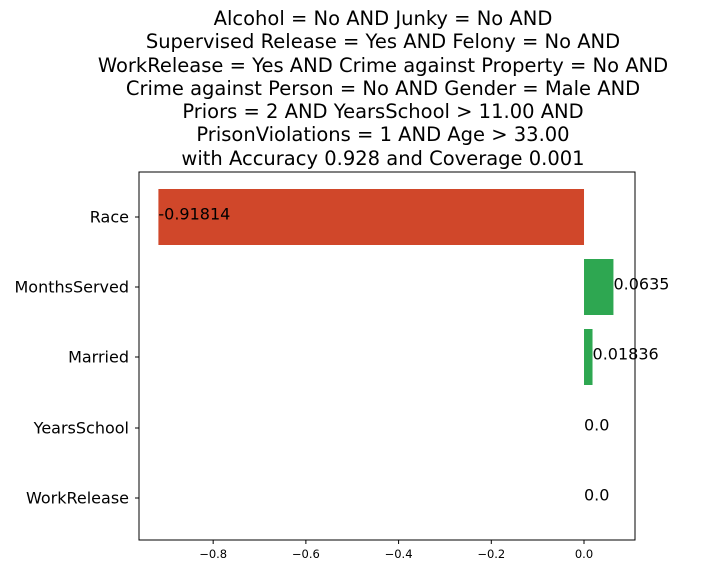 This screenshot has width=705, height=576. Describe the element at coordinates (641, 284) in the screenshot. I see `value-label: 0.0635` at that location.